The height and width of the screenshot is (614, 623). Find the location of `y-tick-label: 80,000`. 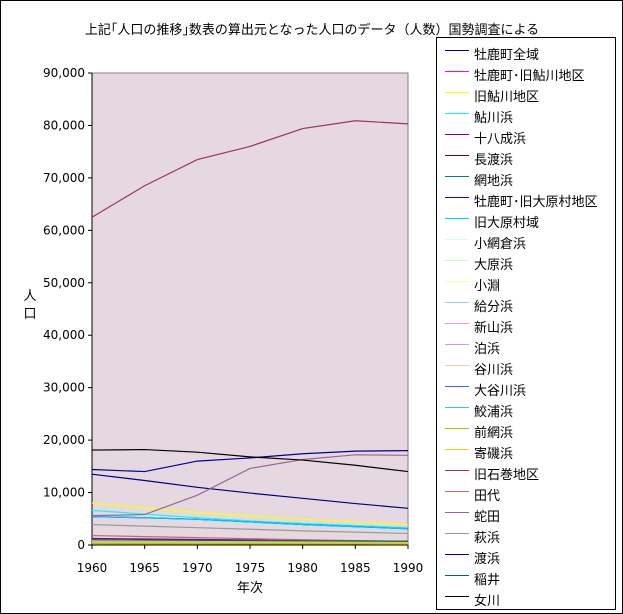

y-tick-label: 80,000 is located at coordinates (64, 125).